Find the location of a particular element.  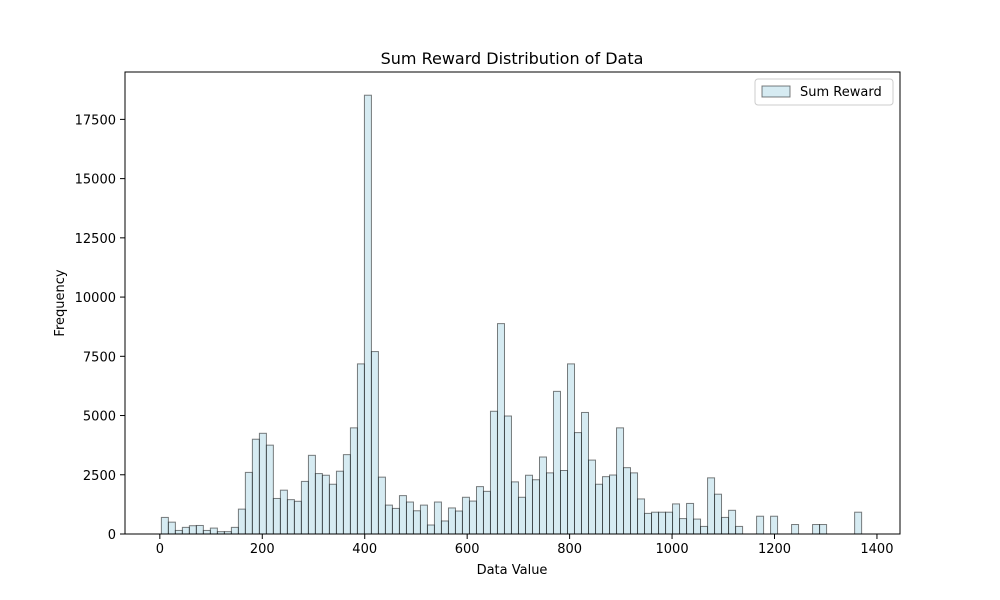

legend-swatch is located at coordinates (776, 91).